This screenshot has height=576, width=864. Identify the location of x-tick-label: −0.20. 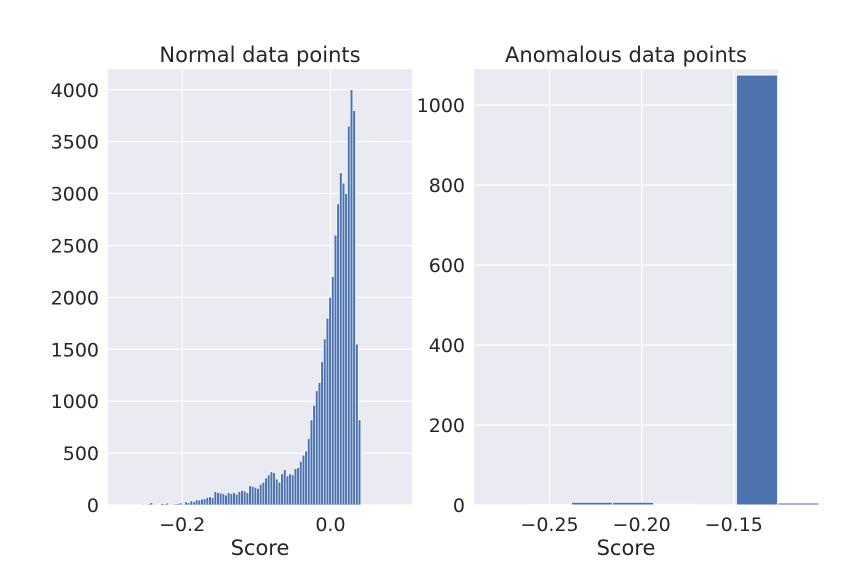
(642, 525).